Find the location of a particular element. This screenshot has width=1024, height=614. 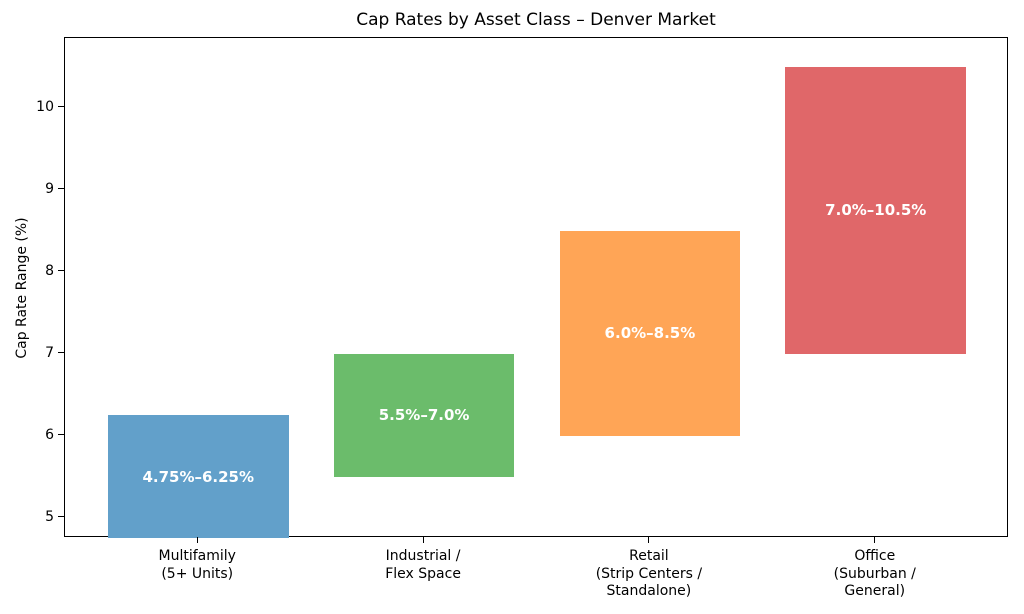

bar-value-label: 6.0%–8.5% is located at coordinates (650, 333).